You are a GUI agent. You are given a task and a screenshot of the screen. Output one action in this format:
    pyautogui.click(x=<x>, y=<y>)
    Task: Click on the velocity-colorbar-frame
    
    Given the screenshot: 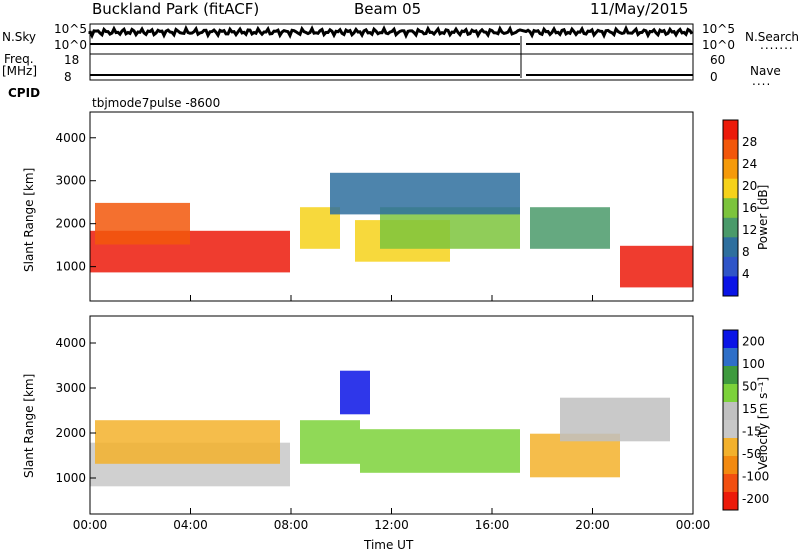 What is the action you would take?
    pyautogui.click(x=730, y=420)
    